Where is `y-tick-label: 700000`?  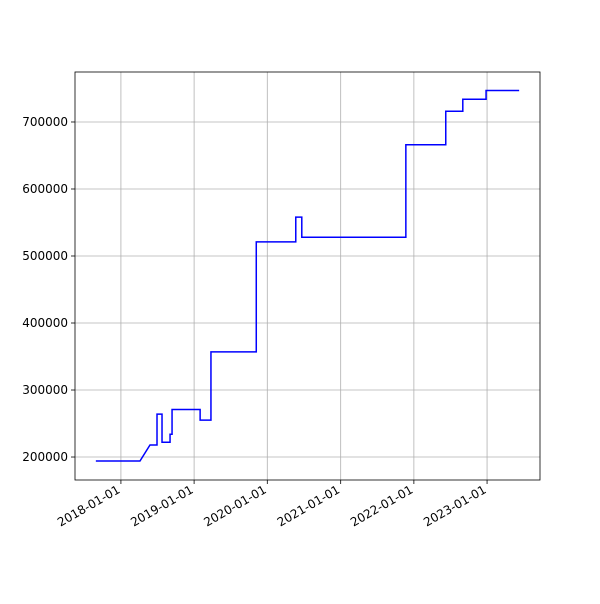
y-tick-label: 700000 is located at coordinates (45, 122).